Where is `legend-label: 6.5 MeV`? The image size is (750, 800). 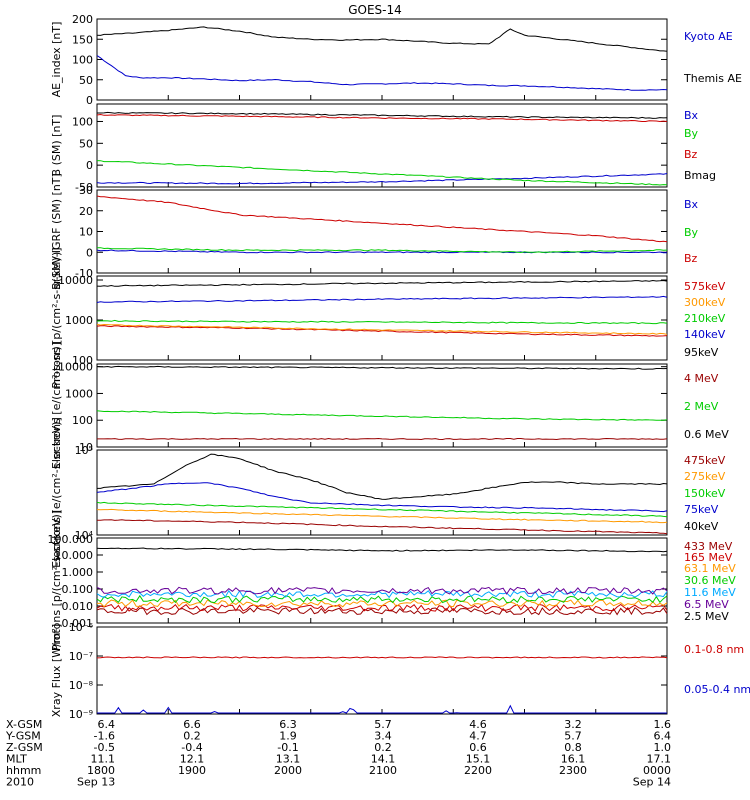
legend-label: 6.5 MeV is located at coordinates (706, 604).